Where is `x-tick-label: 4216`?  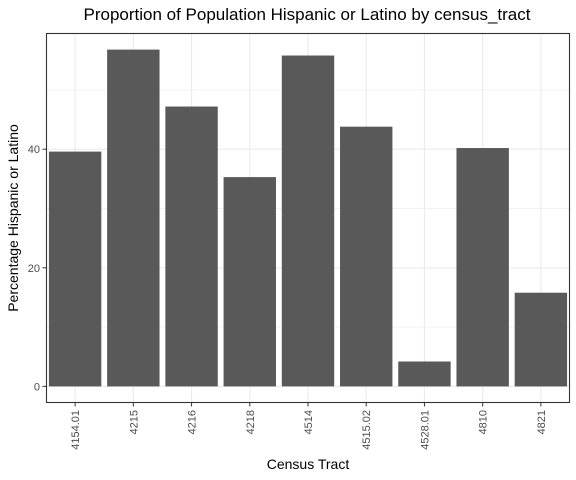 x-tick-label: 4216 is located at coordinates (193, 422).